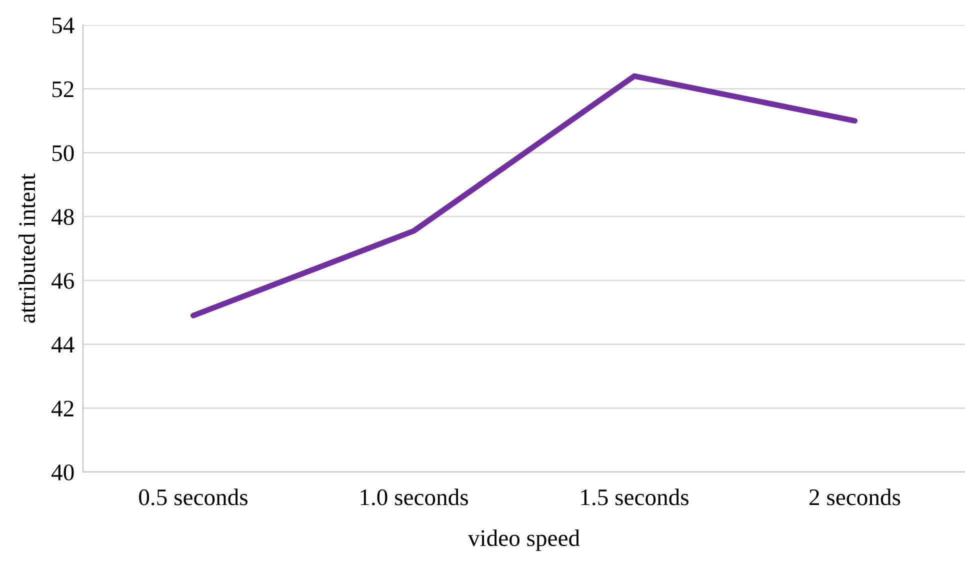  I want to click on y-tick-label: 42, so click(63, 408).